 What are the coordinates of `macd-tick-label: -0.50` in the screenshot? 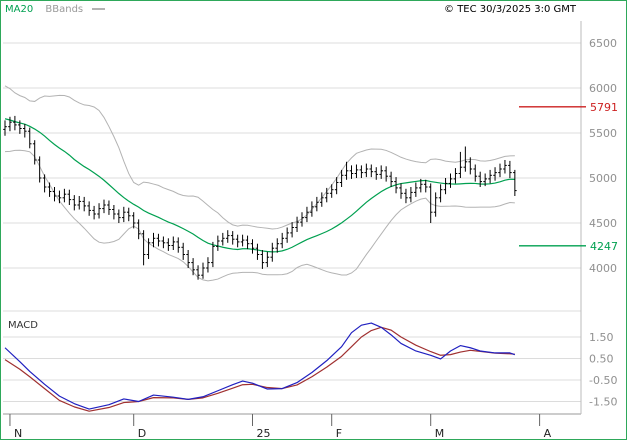 It's located at (603, 380).